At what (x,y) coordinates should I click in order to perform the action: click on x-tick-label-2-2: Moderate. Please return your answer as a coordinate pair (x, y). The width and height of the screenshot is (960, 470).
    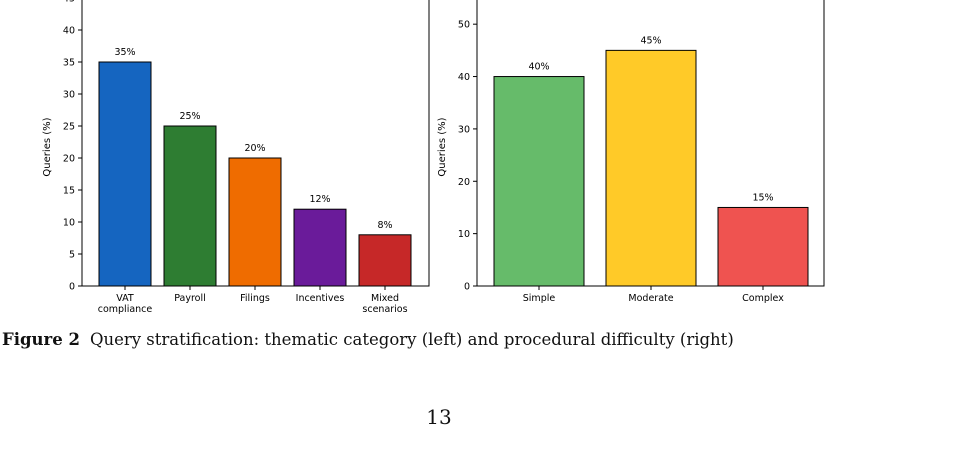
    Looking at the image, I should click on (650, 298).